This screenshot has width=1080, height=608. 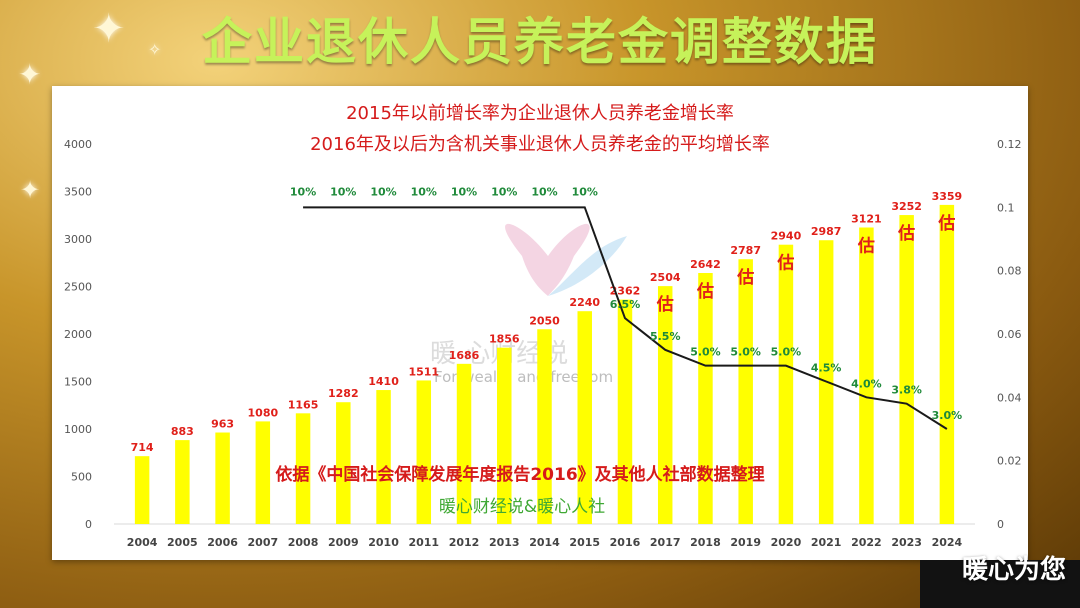 What do you see at coordinates (182, 431) in the screenshot?
I see `bar-value-label: 883` at bounding box center [182, 431].